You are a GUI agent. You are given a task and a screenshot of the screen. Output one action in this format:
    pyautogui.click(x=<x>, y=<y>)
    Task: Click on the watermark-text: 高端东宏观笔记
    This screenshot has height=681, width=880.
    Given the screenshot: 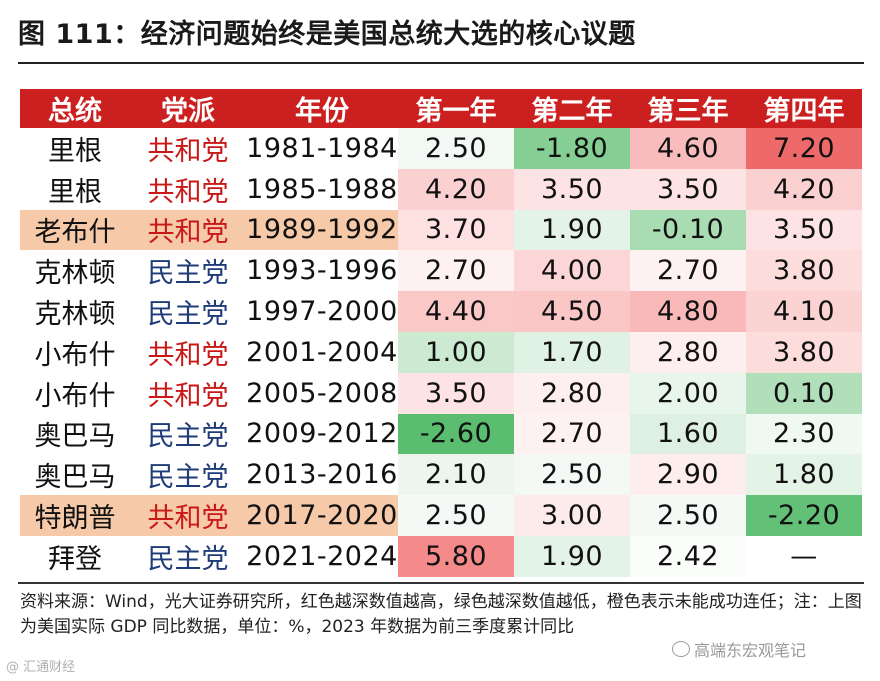 What is the action you would take?
    pyautogui.click(x=750, y=650)
    